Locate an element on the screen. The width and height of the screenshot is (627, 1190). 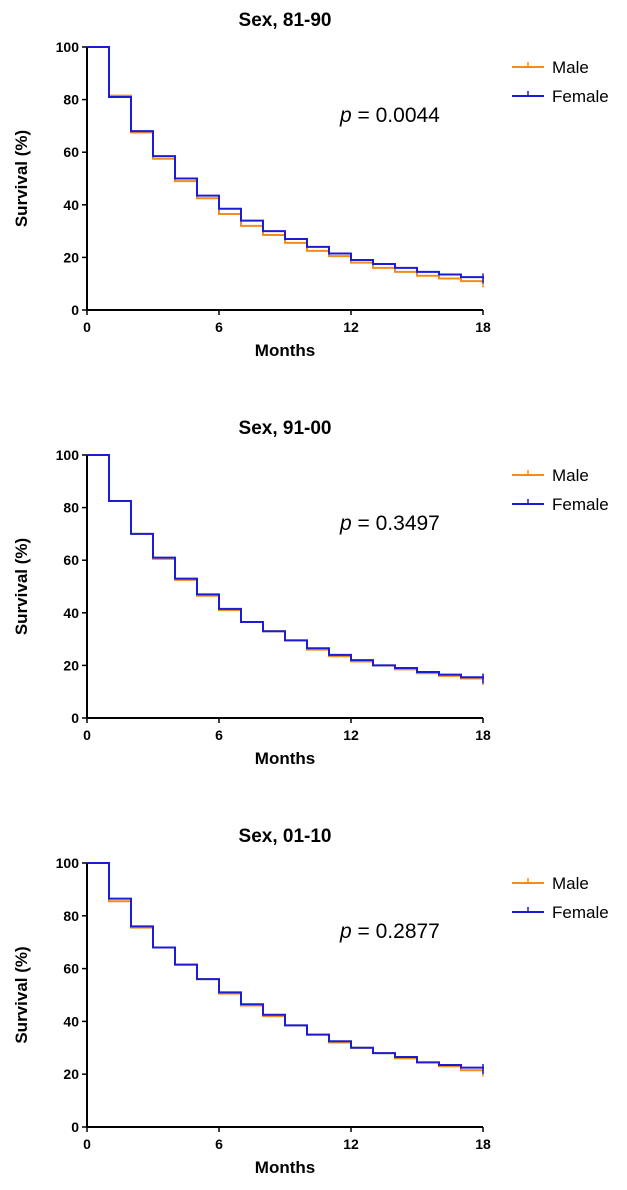
p-value-annotation: p = 0.2877 is located at coordinates (389, 931).